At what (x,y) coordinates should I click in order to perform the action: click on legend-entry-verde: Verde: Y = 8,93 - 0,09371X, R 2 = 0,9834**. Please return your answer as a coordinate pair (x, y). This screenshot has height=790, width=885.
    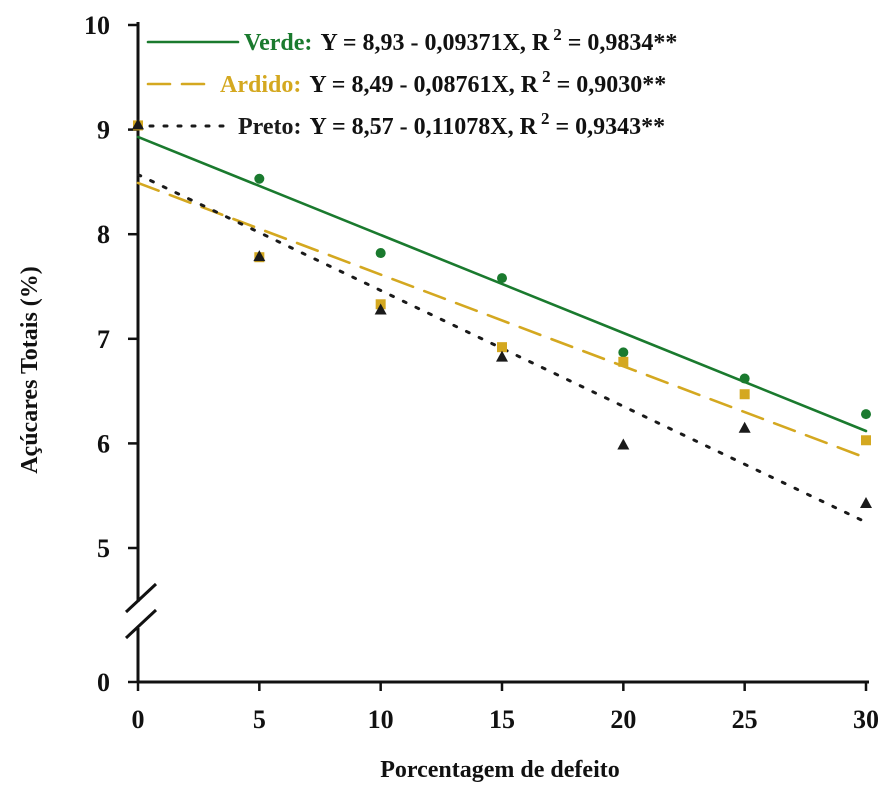
    Looking at the image, I should click on (460, 40).